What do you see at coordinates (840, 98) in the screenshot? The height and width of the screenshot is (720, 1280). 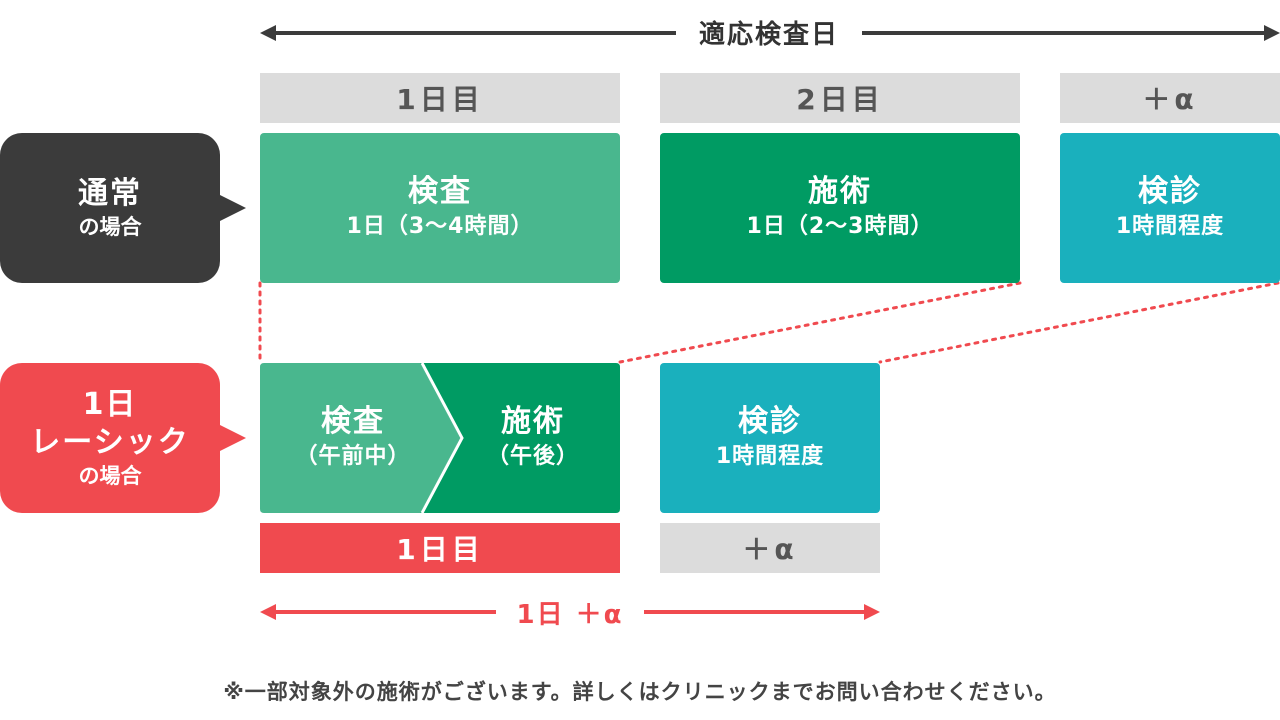 I see `day-tag-2: 2日目` at bounding box center [840, 98].